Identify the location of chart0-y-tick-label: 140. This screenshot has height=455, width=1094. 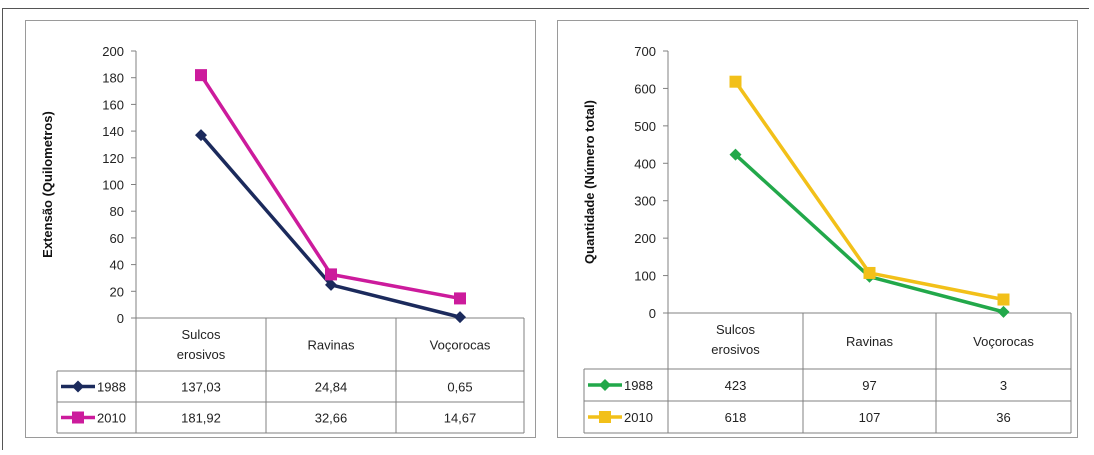
(113, 131).